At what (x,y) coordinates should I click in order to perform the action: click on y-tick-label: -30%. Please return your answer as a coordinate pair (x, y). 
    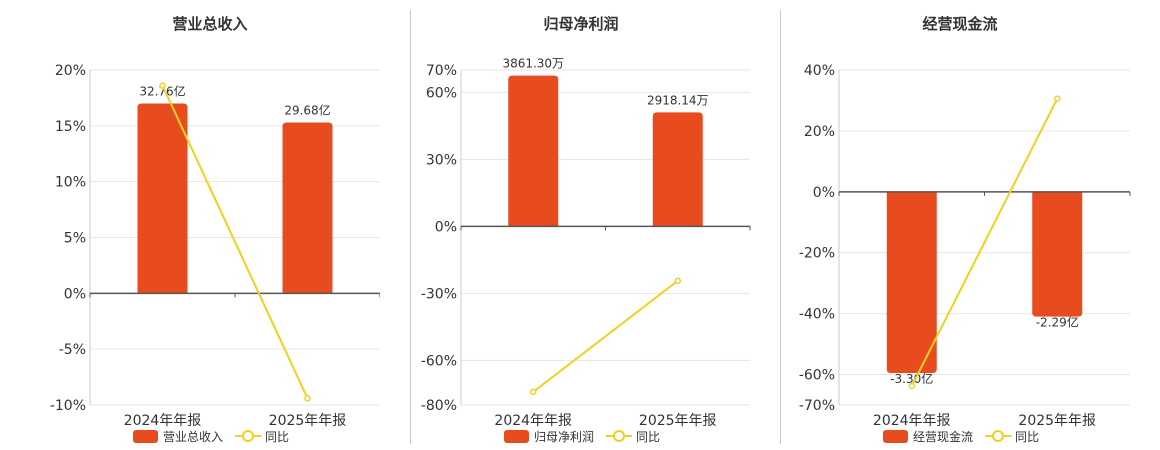
    Looking at the image, I should click on (439, 294).